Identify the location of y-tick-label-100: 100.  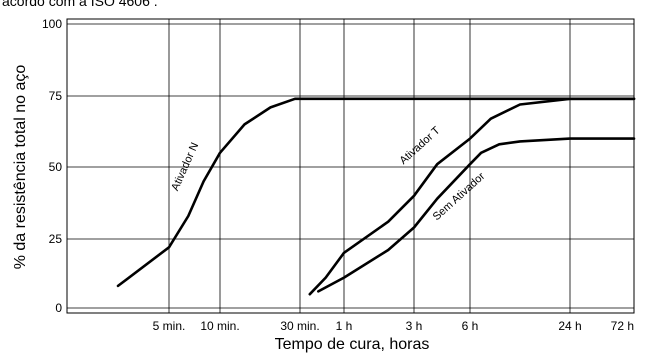
(52, 24).